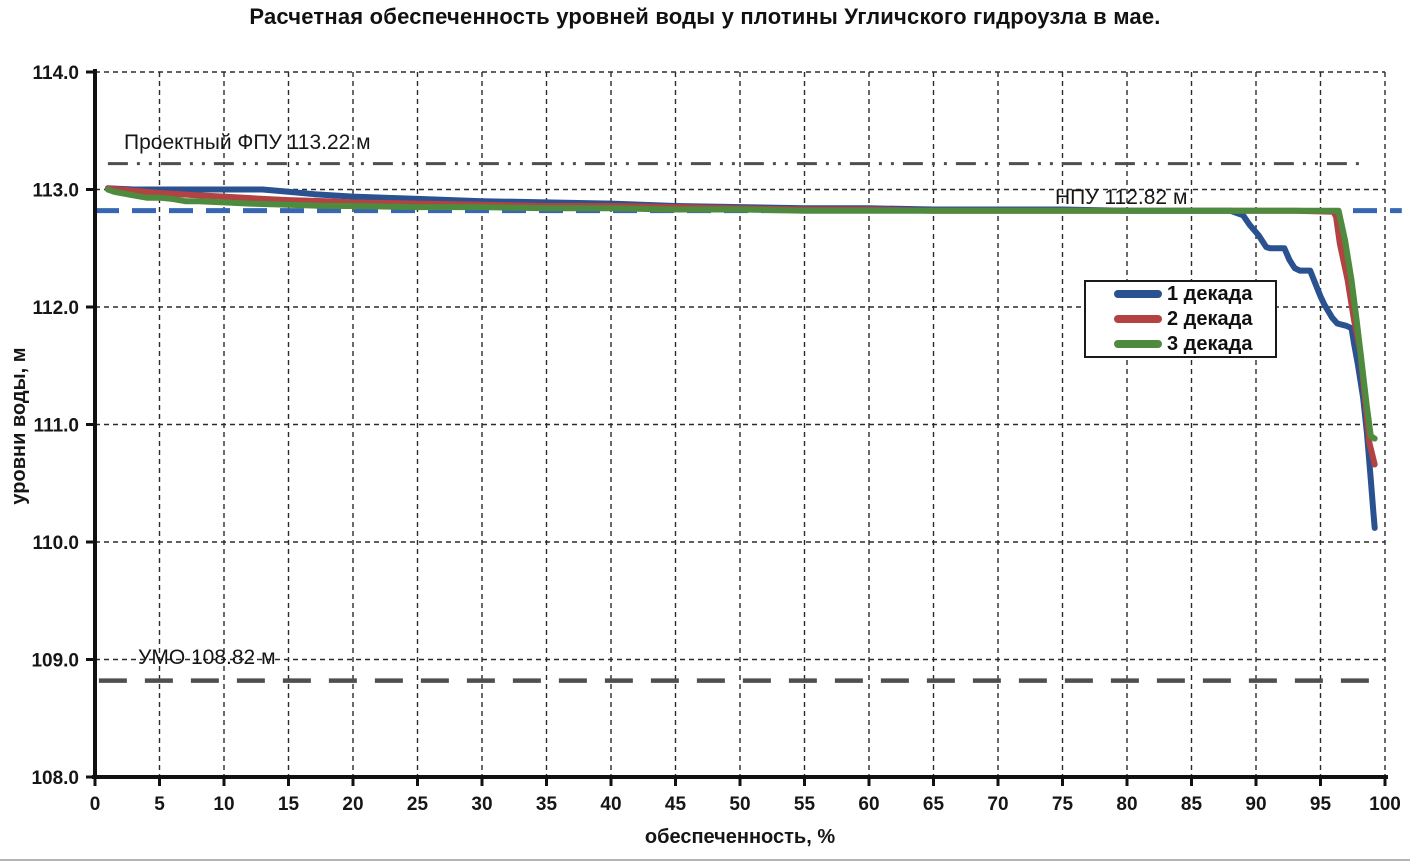  What do you see at coordinates (56, 426) in the screenshot?
I see `y-tick-label: 111.0` at bounding box center [56, 426].